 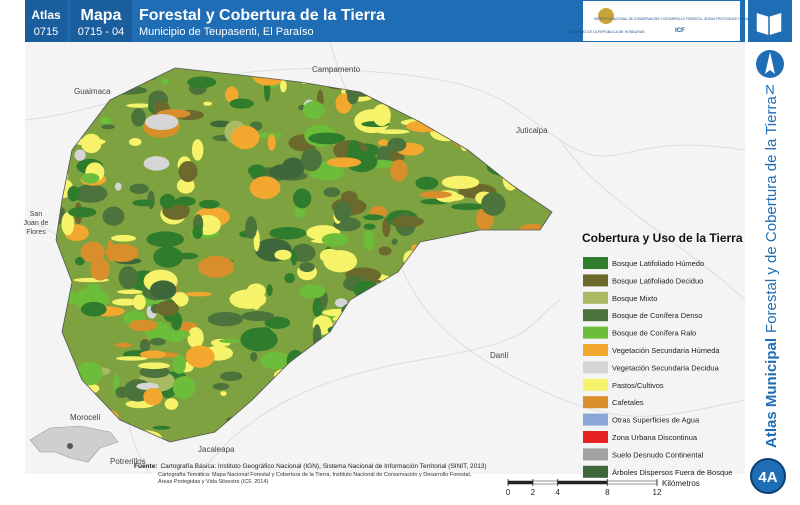 What do you see at coordinates (70, 446) in the screenshot?
I see `locator-marker` at bounding box center [70, 446].